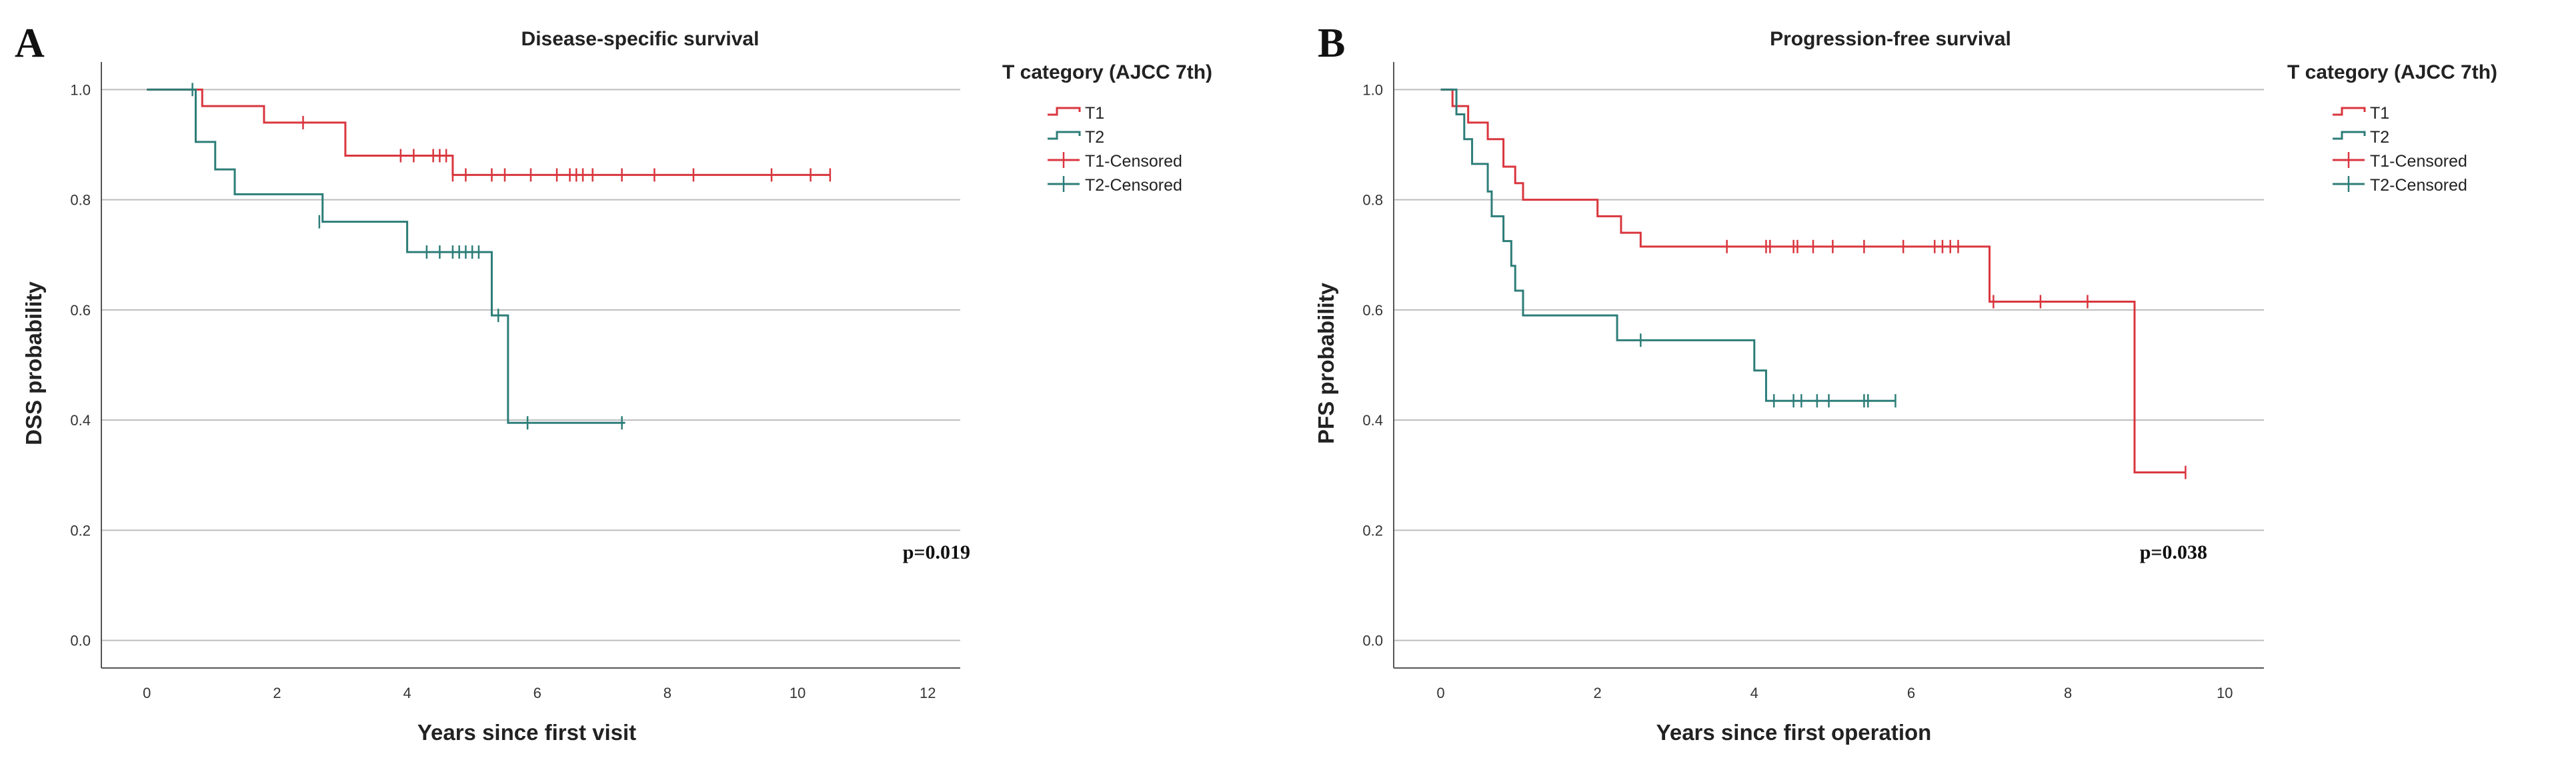 The width and height of the screenshot is (2576, 780). Describe the element at coordinates (936, 552) in the screenshot. I see `p-value: p=0.019` at that location.